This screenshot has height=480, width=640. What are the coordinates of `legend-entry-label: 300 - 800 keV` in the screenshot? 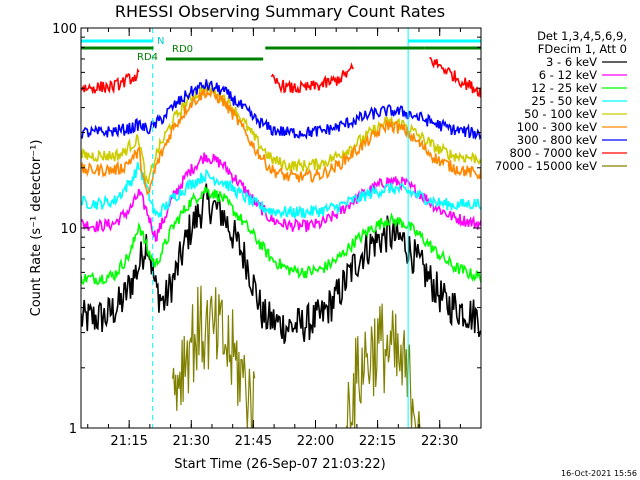 It's located at (557, 140).